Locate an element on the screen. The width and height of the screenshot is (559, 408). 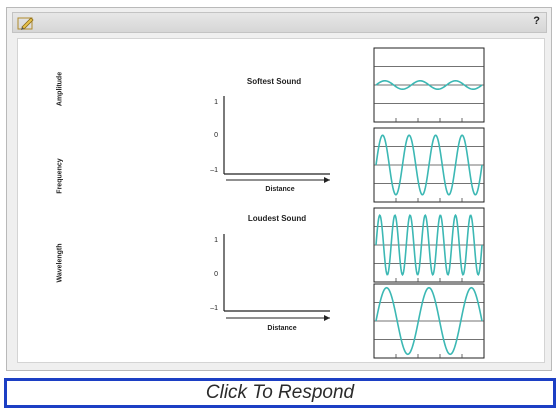
click-to-respond-button: Click To Respond is located at coordinates (280, 393).